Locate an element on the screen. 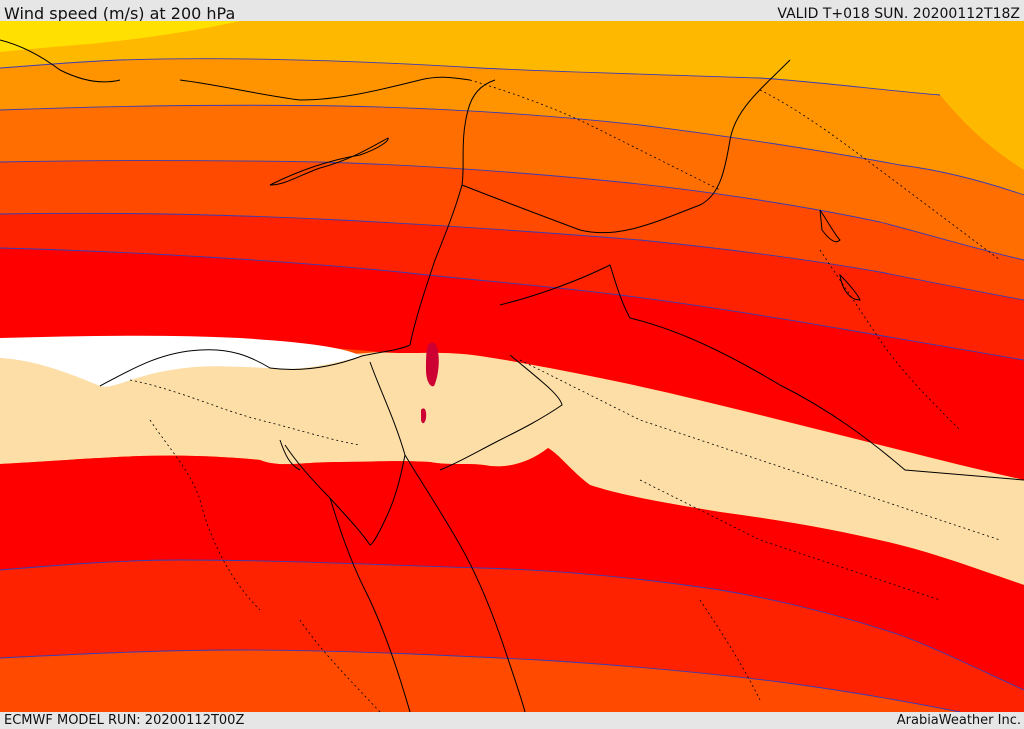 This screenshot has width=1024, height=729. credit-label: ArabiaWeather Inc. is located at coordinates (958, 720).